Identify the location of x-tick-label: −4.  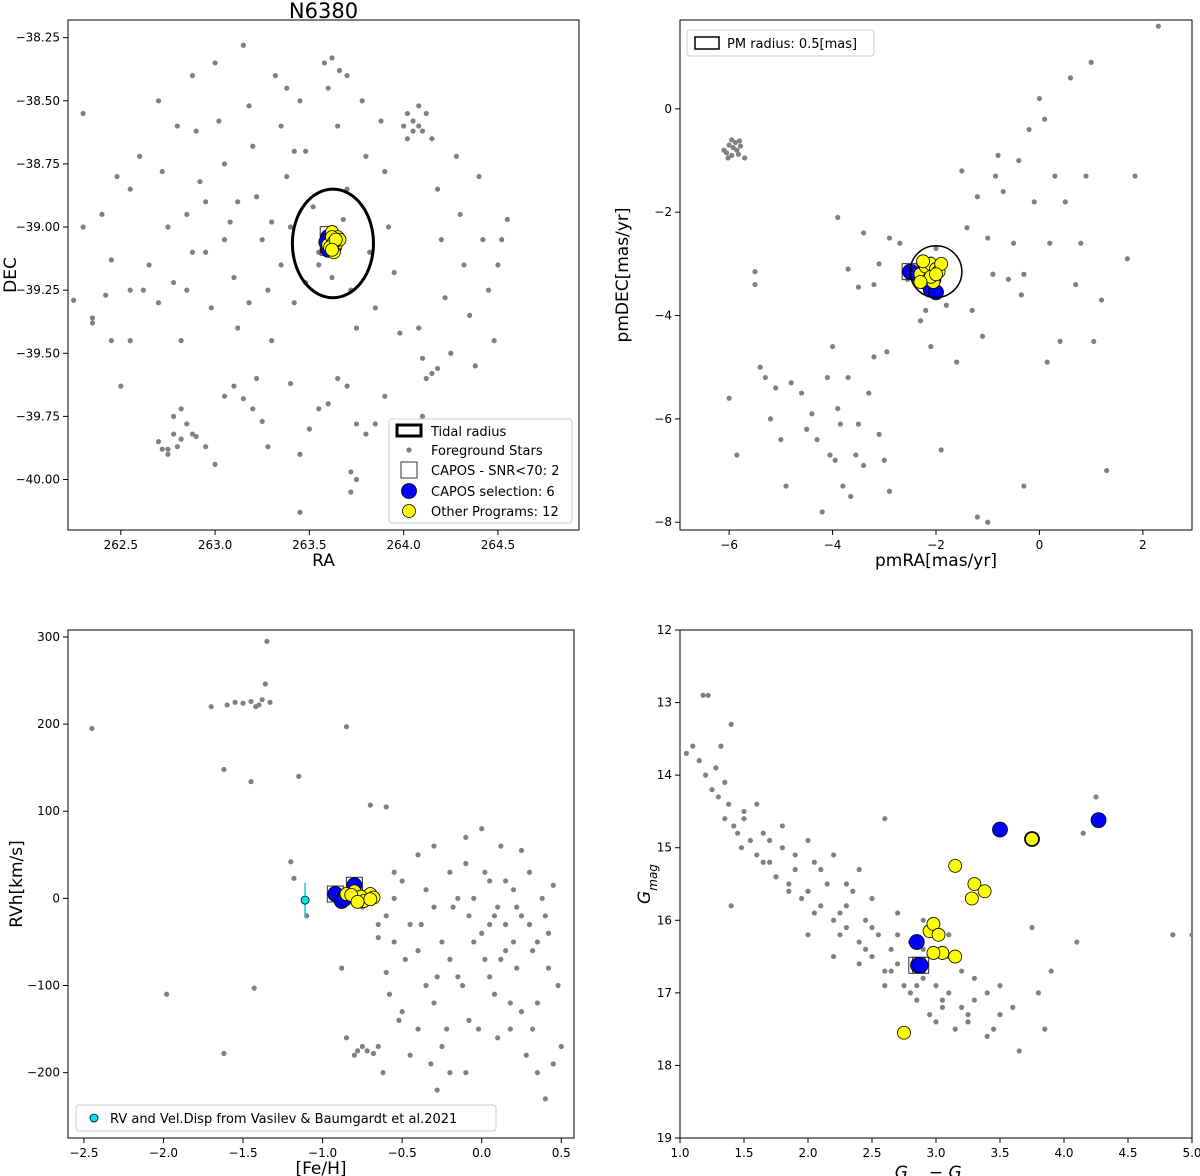
(833, 545).